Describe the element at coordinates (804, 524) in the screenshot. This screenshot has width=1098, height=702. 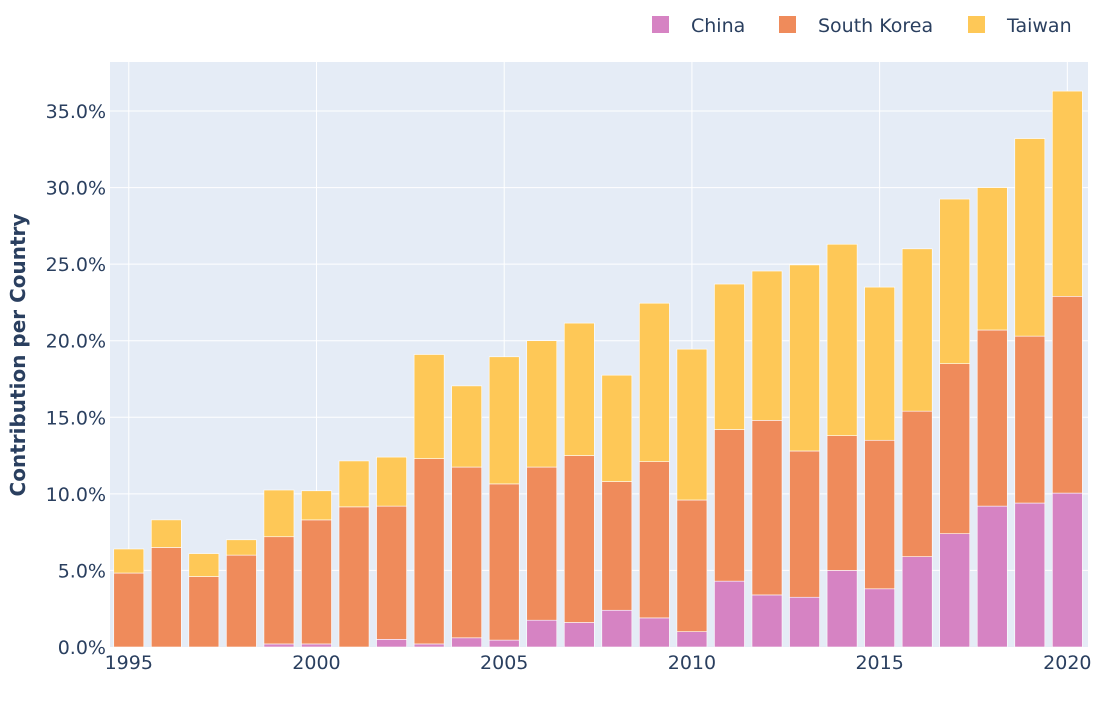
I see `bar-south-korea-2013` at that location.